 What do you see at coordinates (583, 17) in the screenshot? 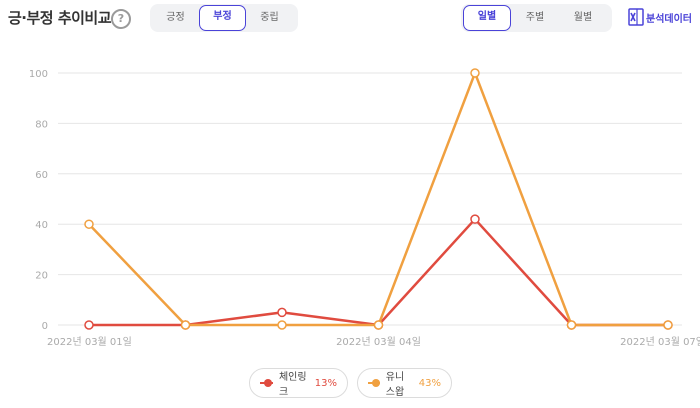
I see `tab-monthly: 월별` at bounding box center [583, 17].